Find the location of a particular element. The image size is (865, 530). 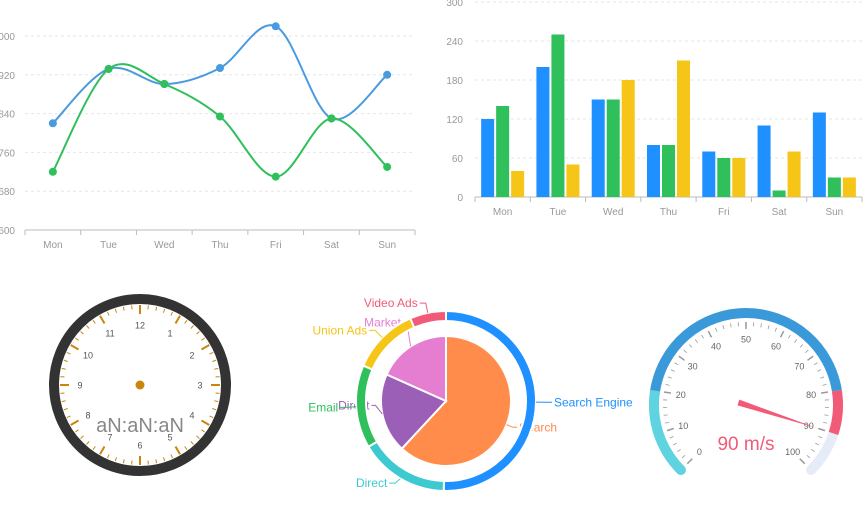

bar-y-tick-label: 240 is located at coordinates (454, 42).